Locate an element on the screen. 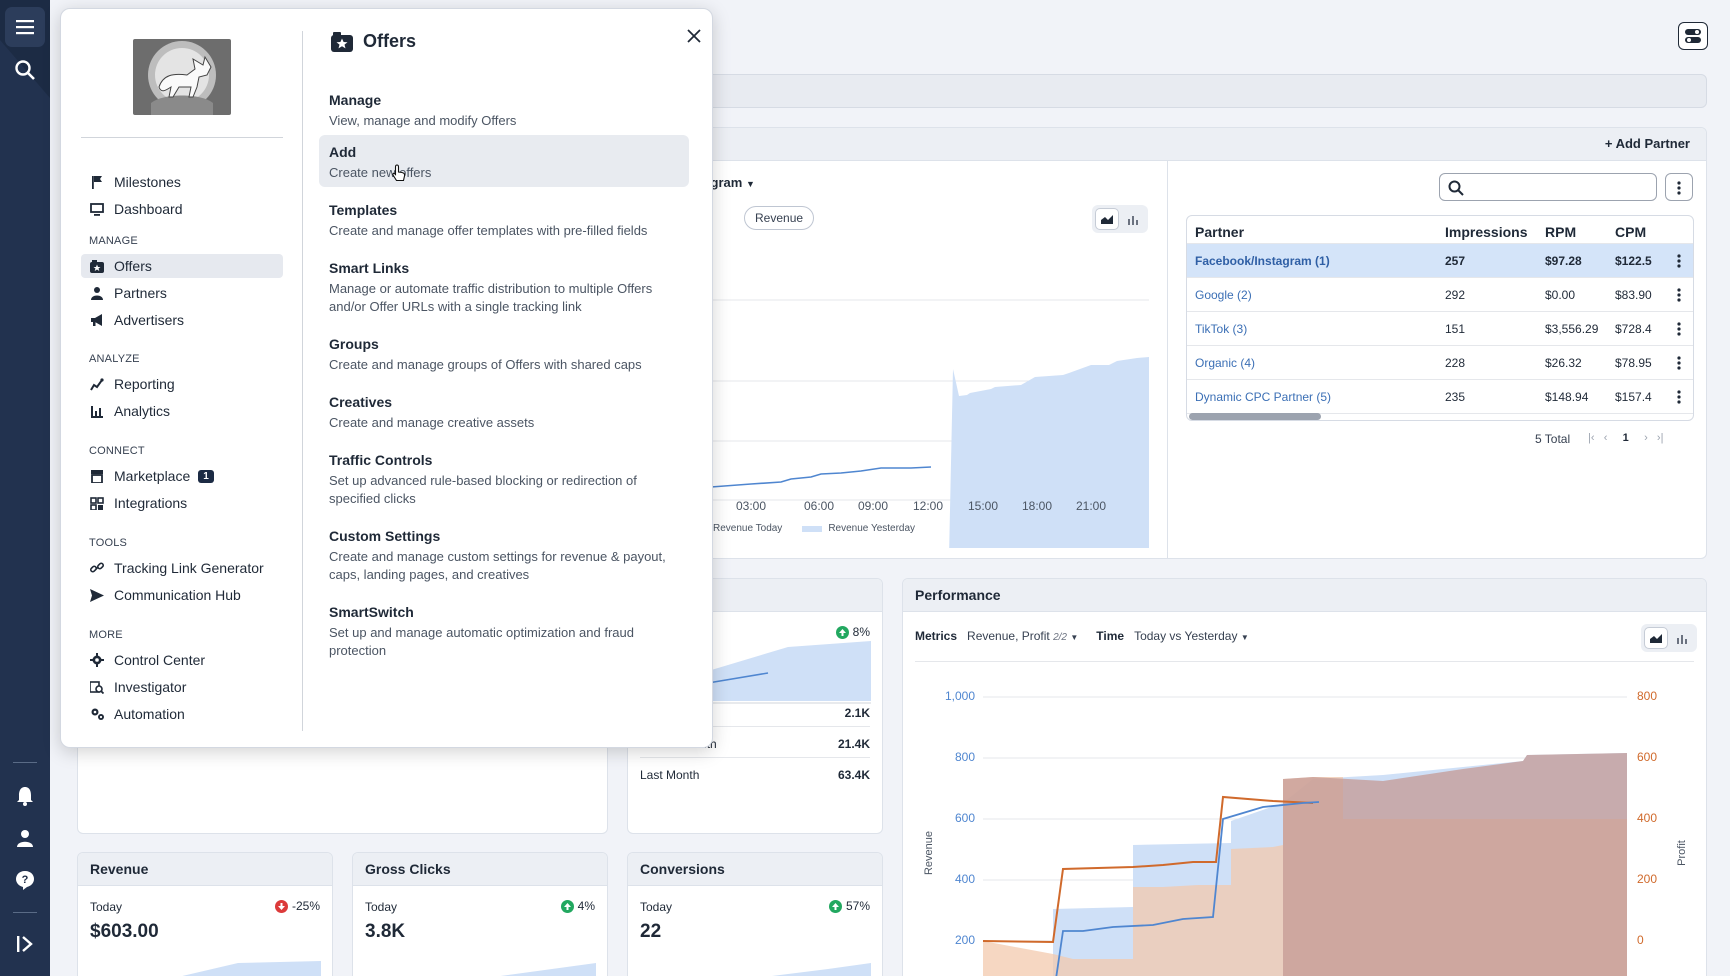 The height and width of the screenshot is (976, 1730). nav-item-marketplace: Marketplace 1 is located at coordinates (182, 476).